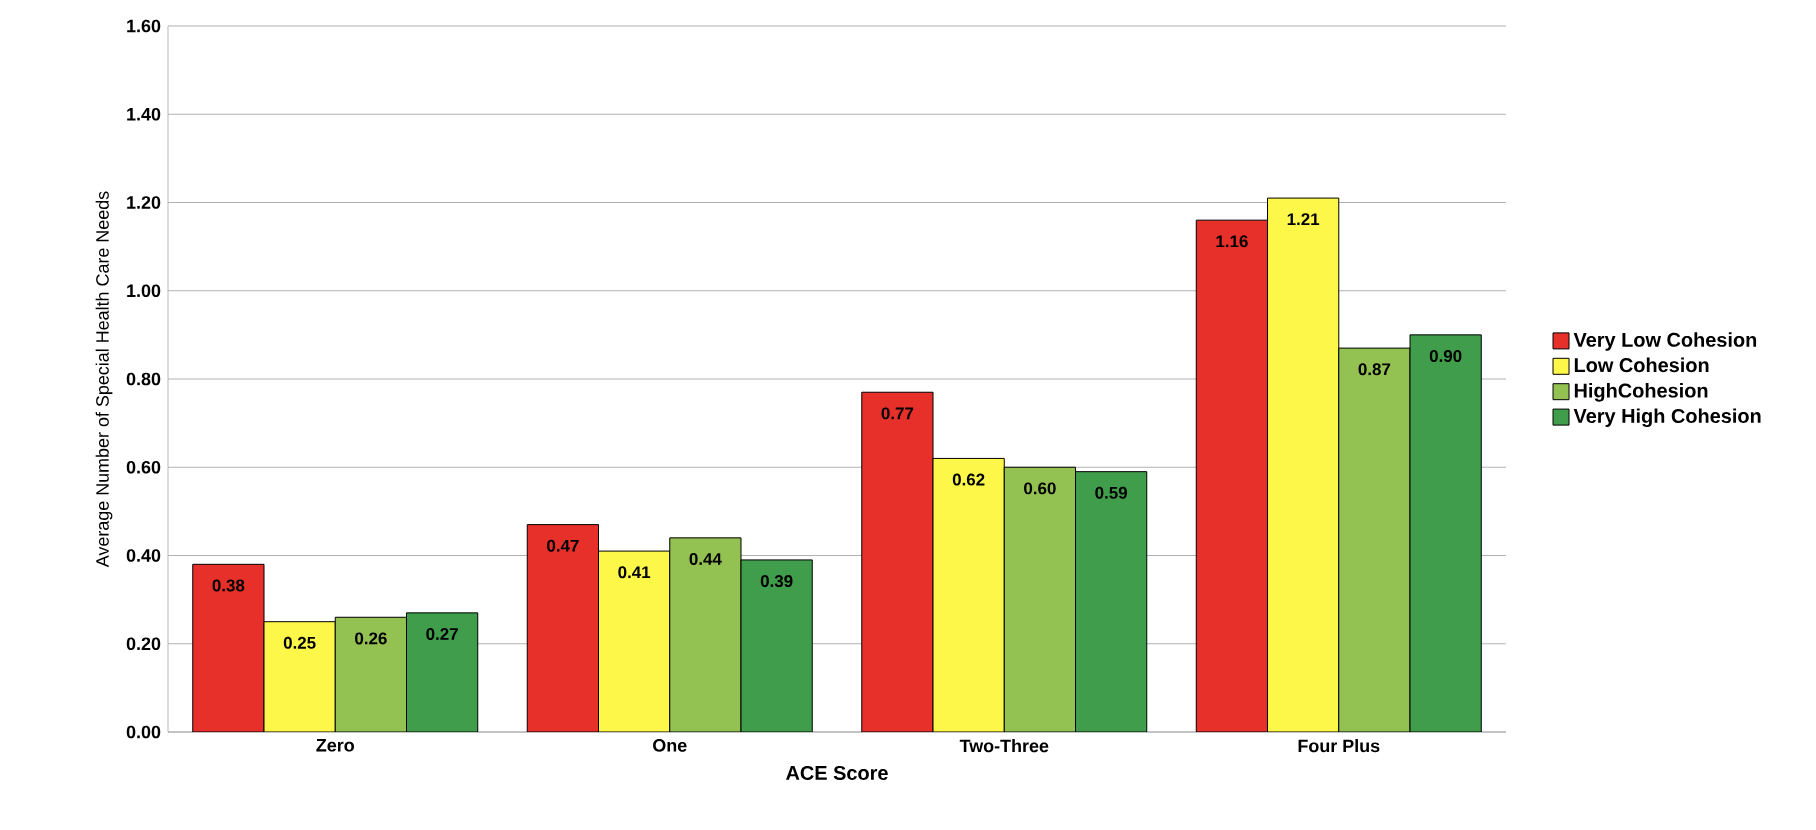 The image size is (1816, 830). Describe the element at coordinates (1303, 219) in the screenshot. I see `data-label: 1.21` at that location.